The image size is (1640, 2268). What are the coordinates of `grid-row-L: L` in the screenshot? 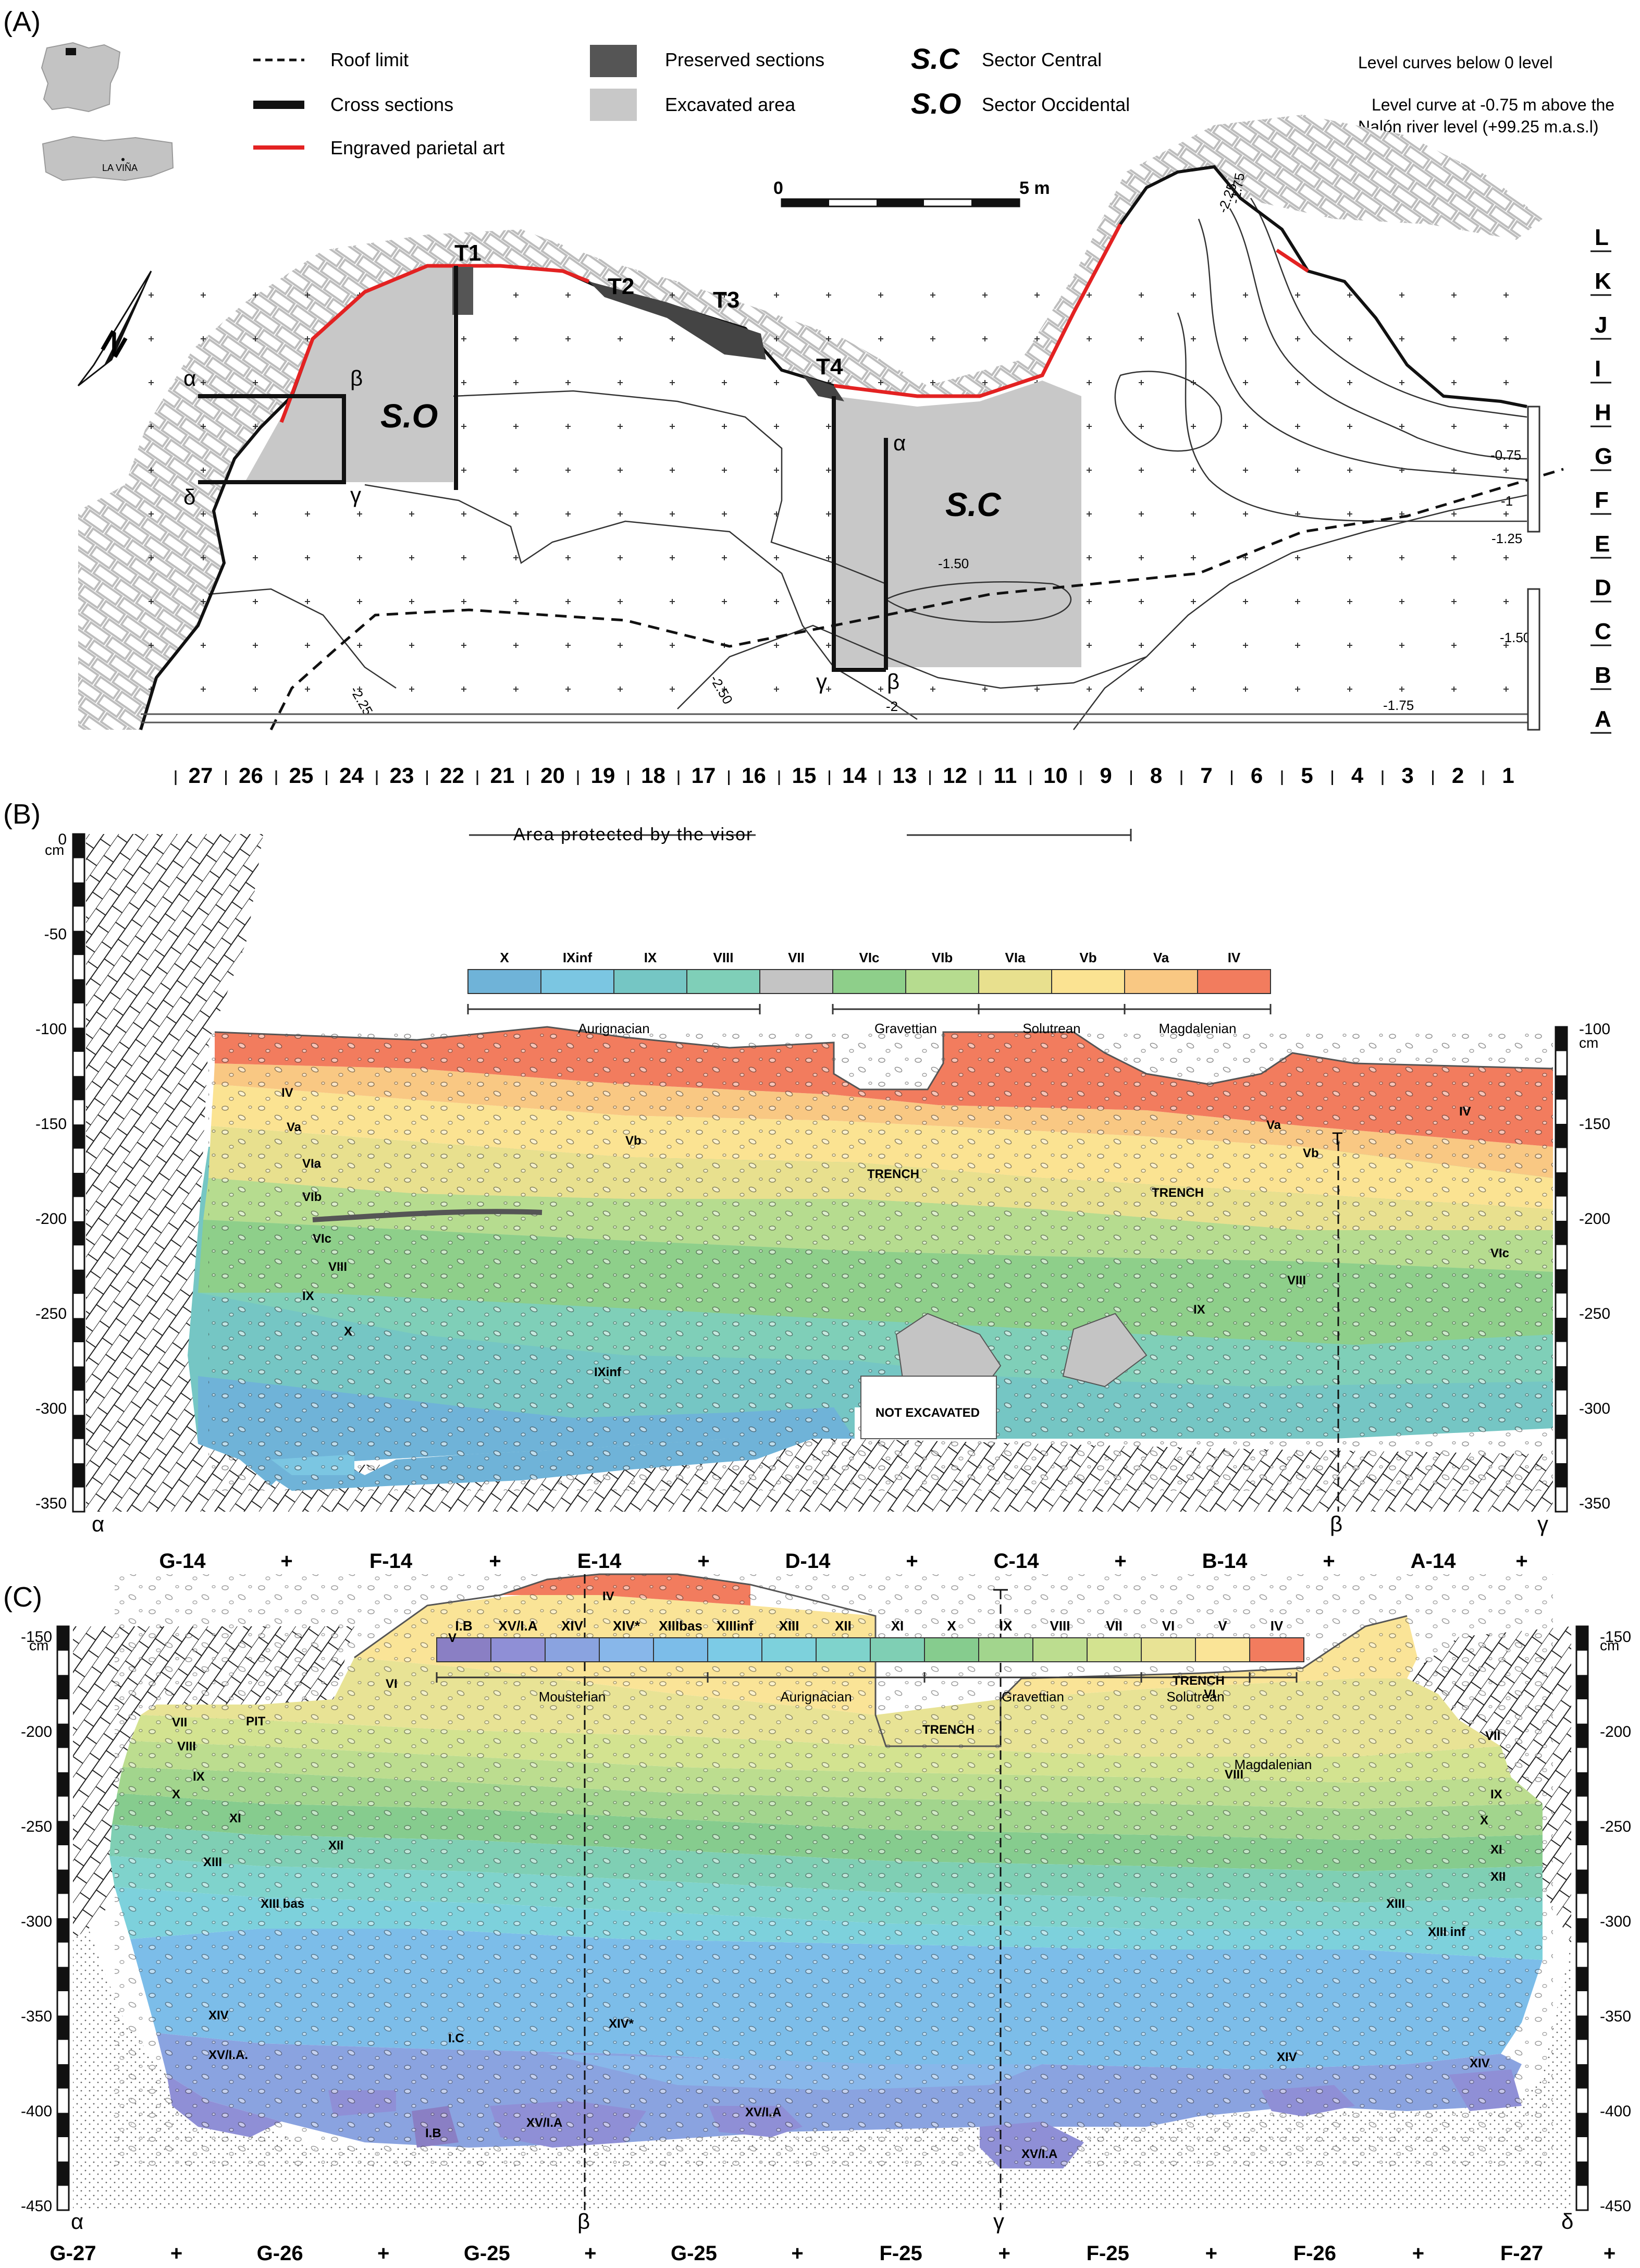 It's located at (1602, 237).